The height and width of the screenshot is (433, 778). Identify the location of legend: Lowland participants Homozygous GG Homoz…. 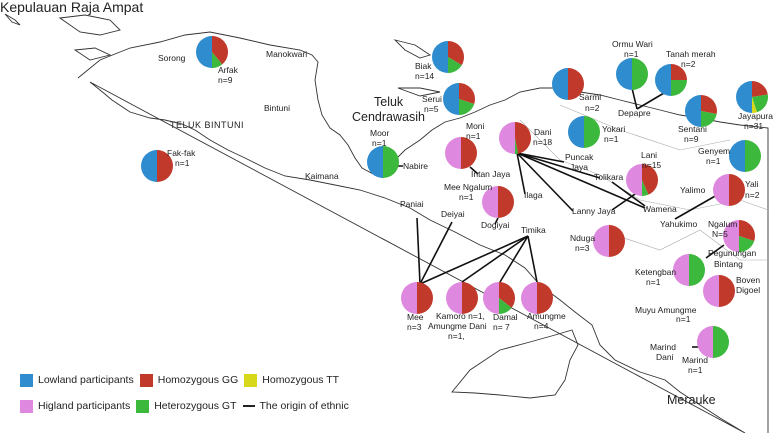
(210, 393).